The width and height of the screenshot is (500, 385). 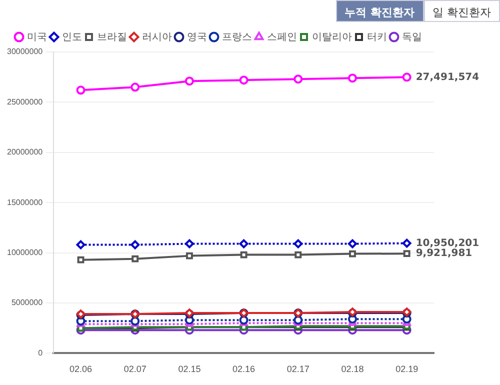 What do you see at coordinates (25, 202) in the screenshot?
I see `y-tick-label: 15000000` at bounding box center [25, 202].